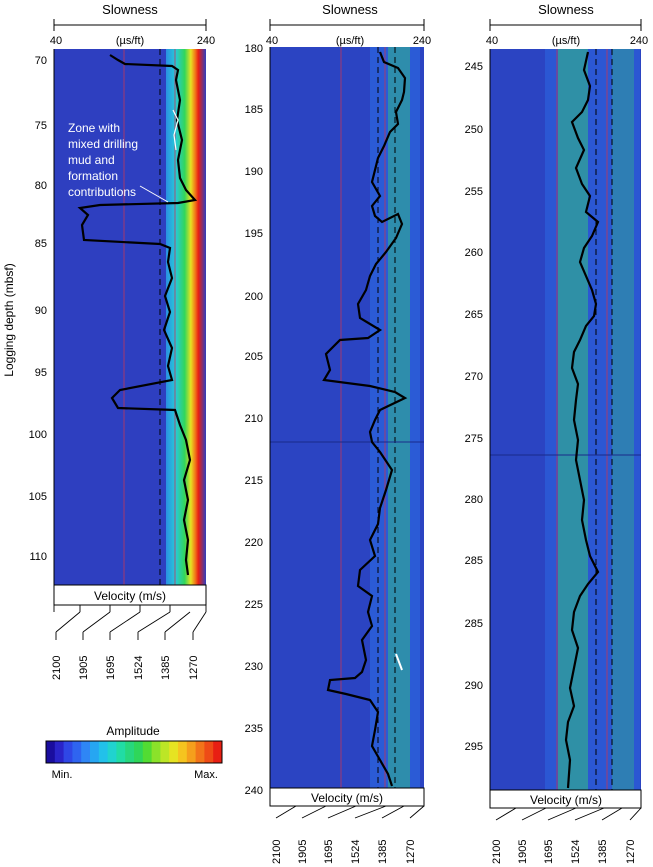 Image resolution: width=653 pixels, height=867 pixels. Describe the element at coordinates (254, 172) in the screenshot. I see `panel-2-depth-label: 190` at that location.